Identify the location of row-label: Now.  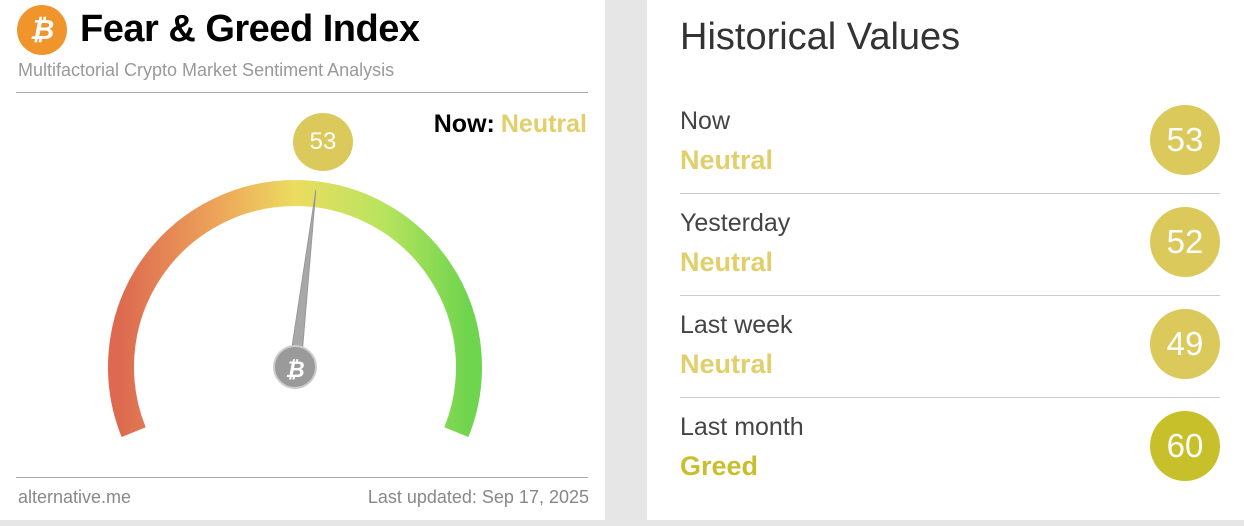
(705, 121).